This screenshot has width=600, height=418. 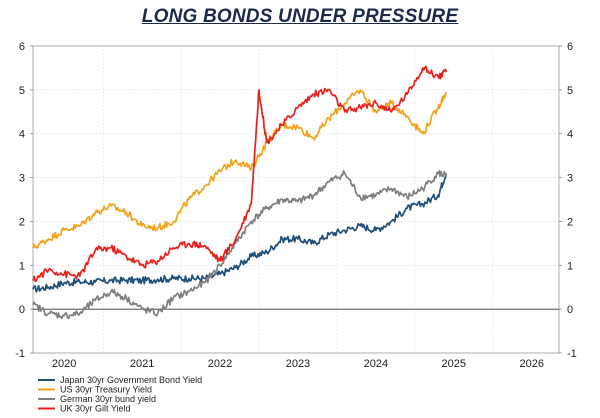 I want to click on y-axis-right: -1 0 1 2 3 4 5 6, so click(x=568, y=200).